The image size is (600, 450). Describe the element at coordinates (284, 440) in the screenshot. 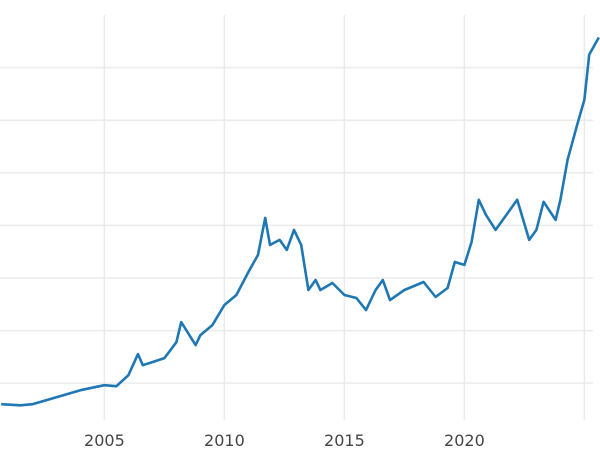

I see `x-axis-ticks: 2005 2010 2015 2020` at that location.